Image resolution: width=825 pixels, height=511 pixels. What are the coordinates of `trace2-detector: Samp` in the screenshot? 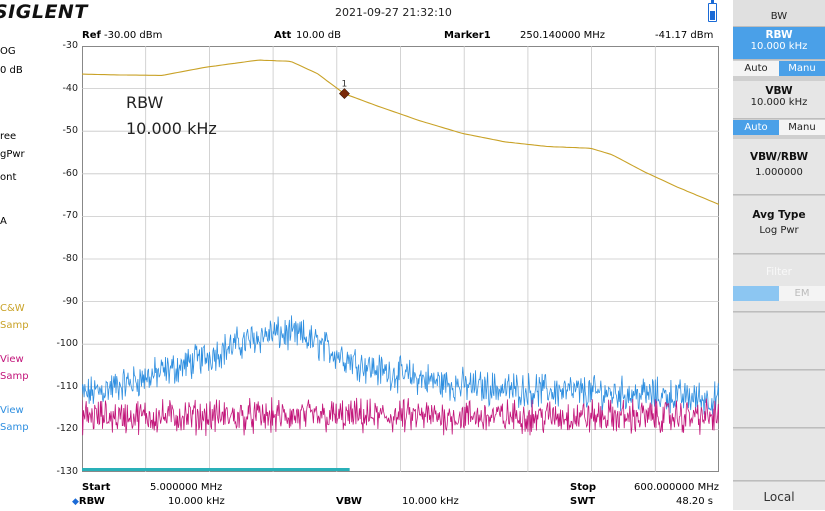 It's located at (14, 376).